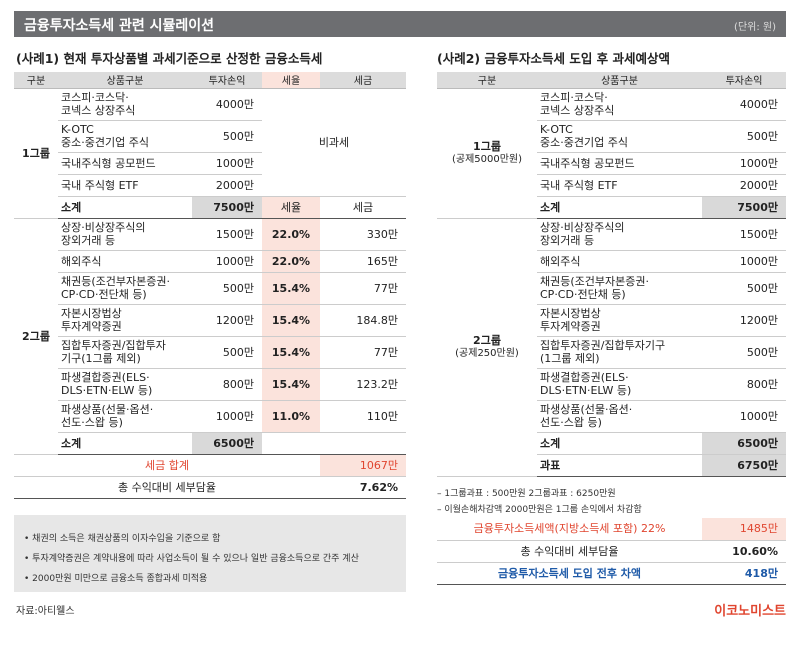  What do you see at coordinates (744, 551) in the screenshot?
I see `burden-value: 10.60%` at bounding box center [744, 551].